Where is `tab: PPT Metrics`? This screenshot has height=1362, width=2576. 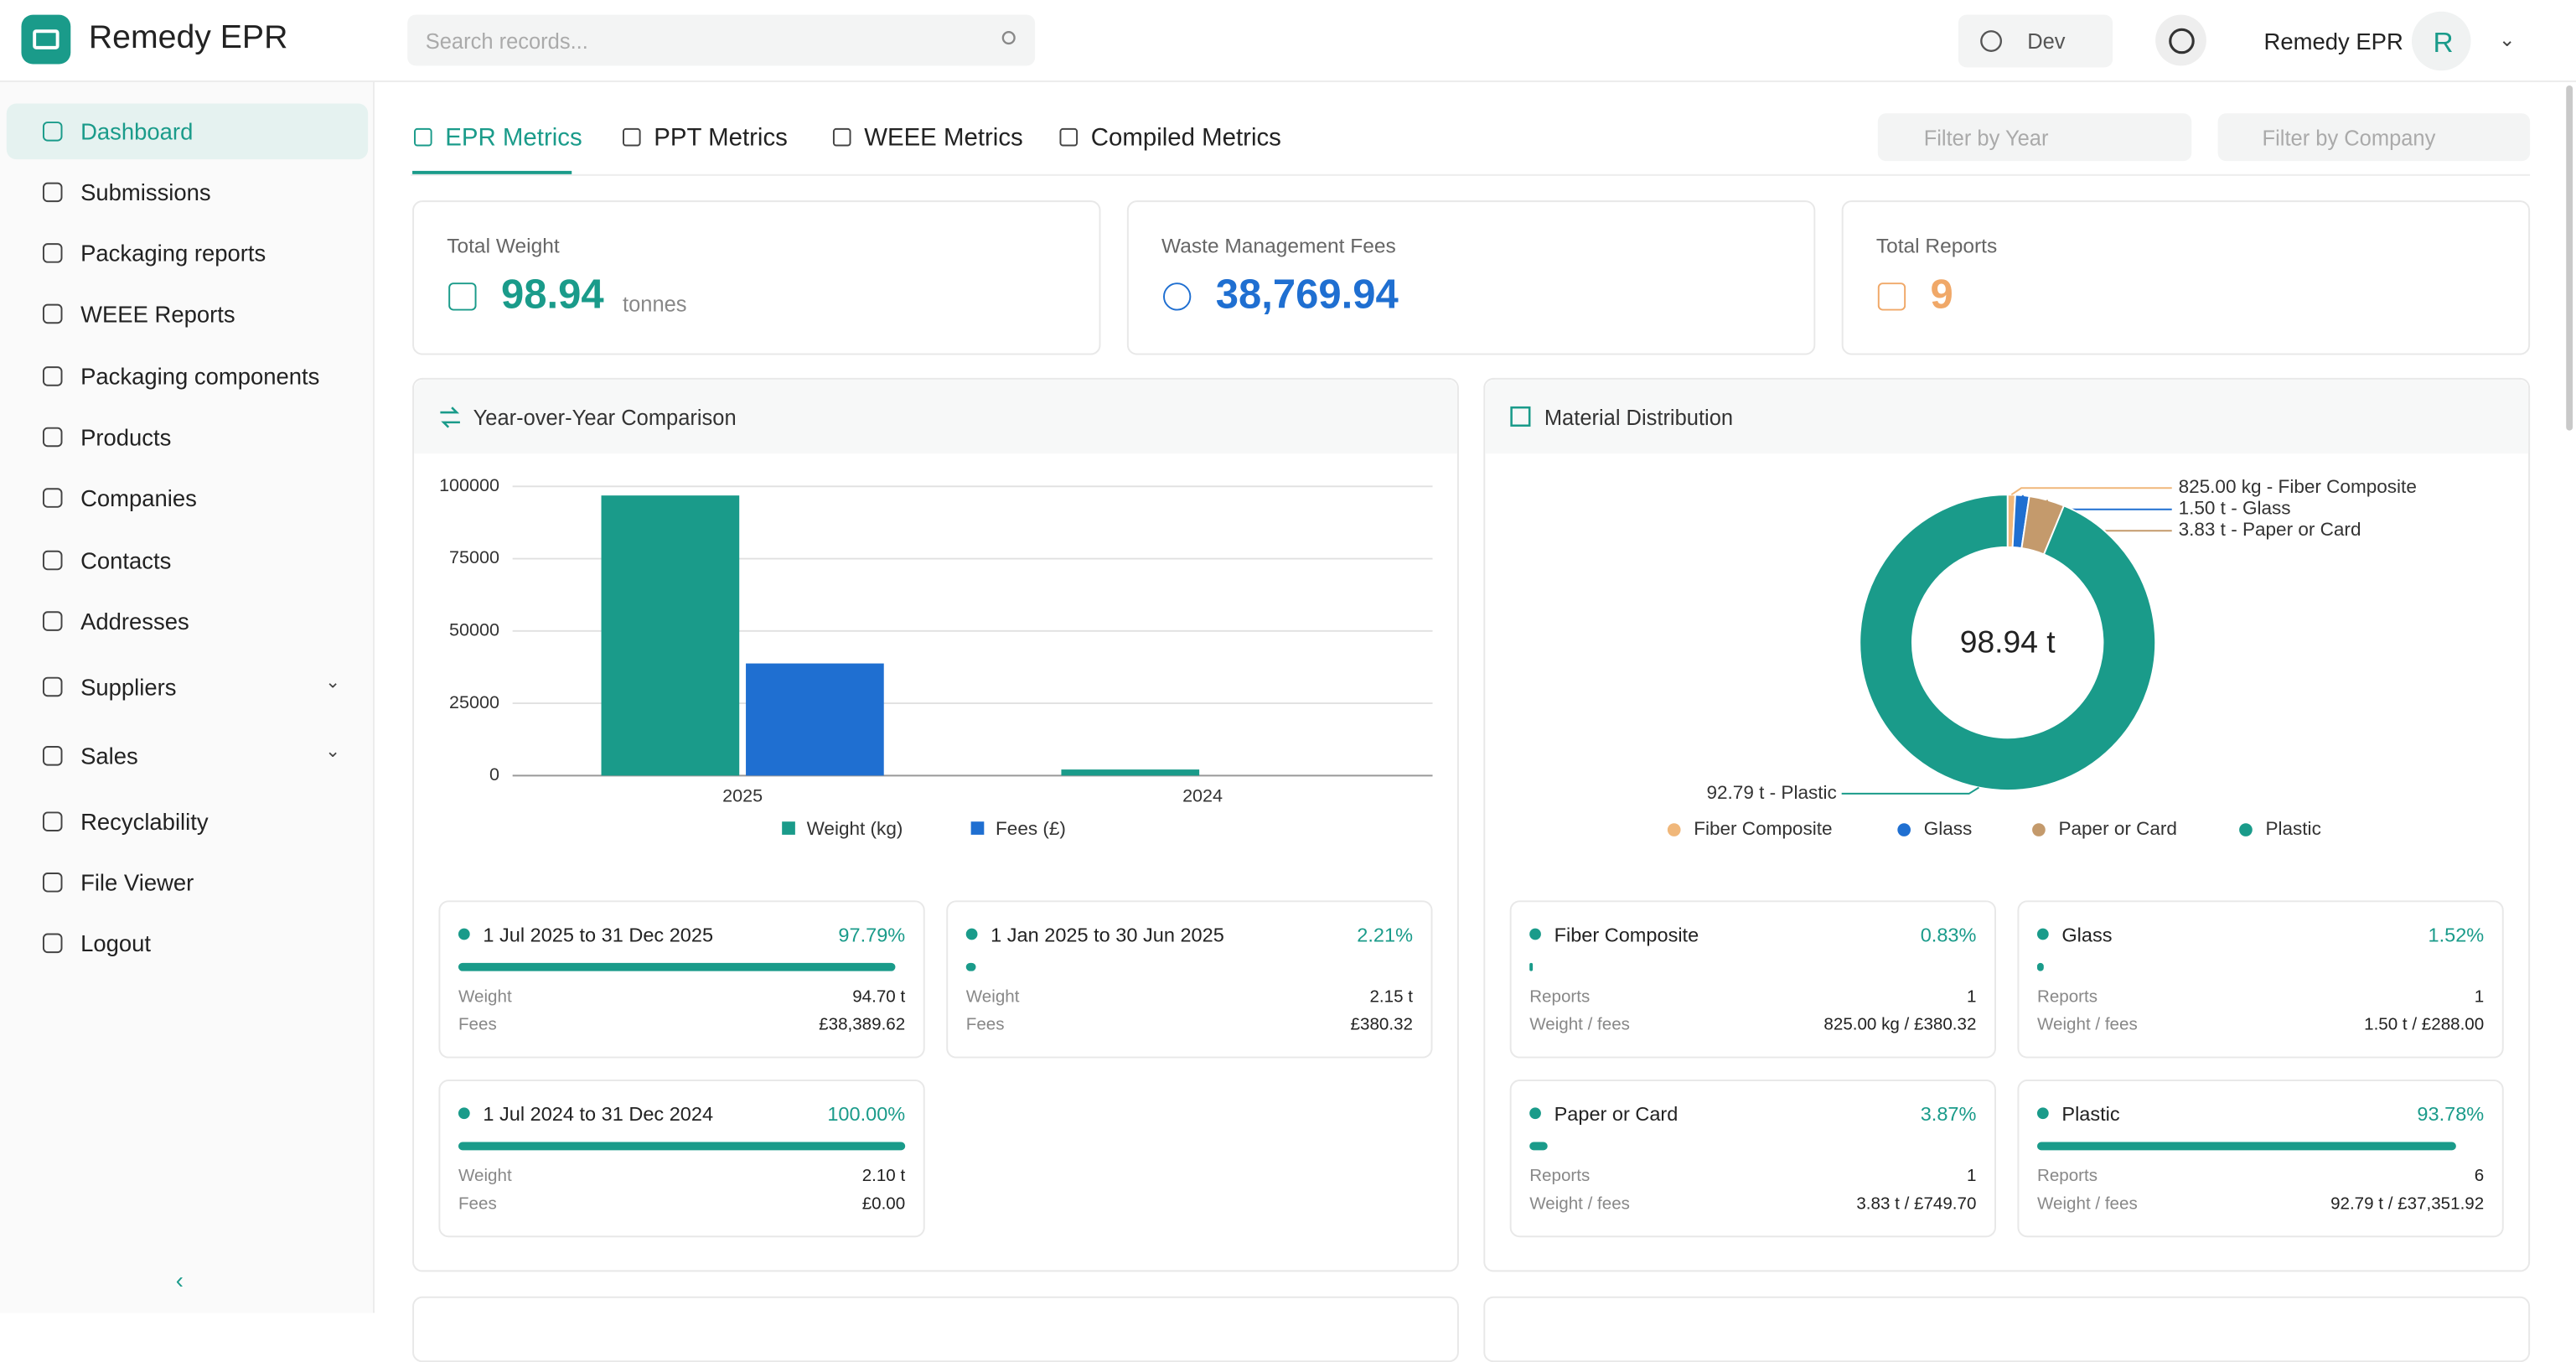
tab: PPT Metrics is located at coordinates (721, 138).